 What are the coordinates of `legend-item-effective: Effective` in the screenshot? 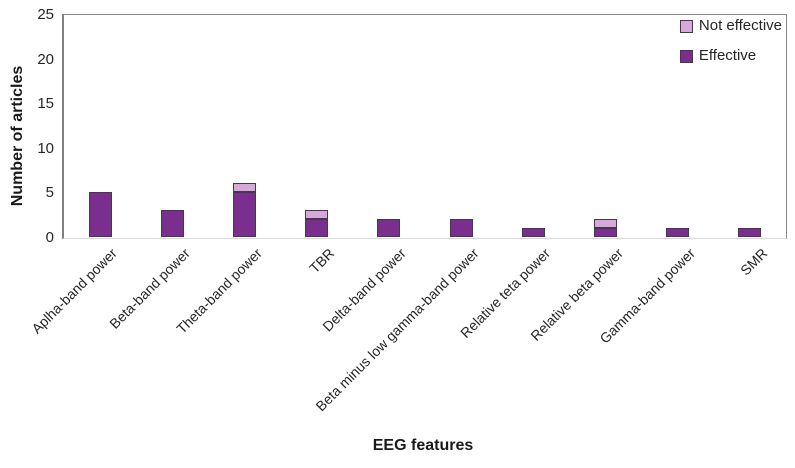 It's located at (718, 55).